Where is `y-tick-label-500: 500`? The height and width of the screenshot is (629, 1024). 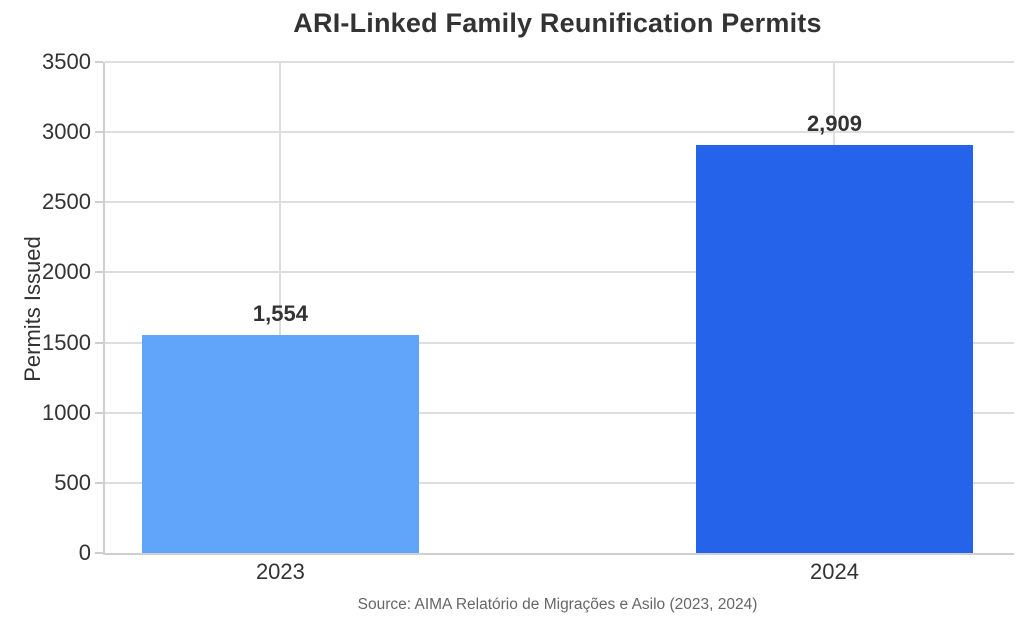 y-tick-label-500: 500 is located at coordinates (72, 482).